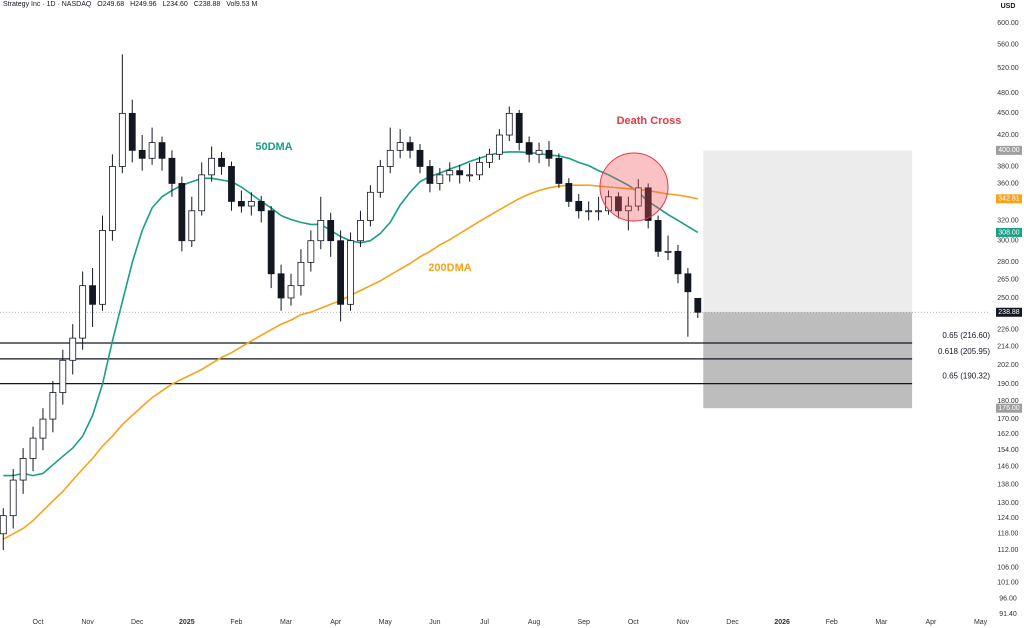 This screenshot has width=1024, height=628. I want to click on y-tick-label: 130.00, so click(1008, 503).